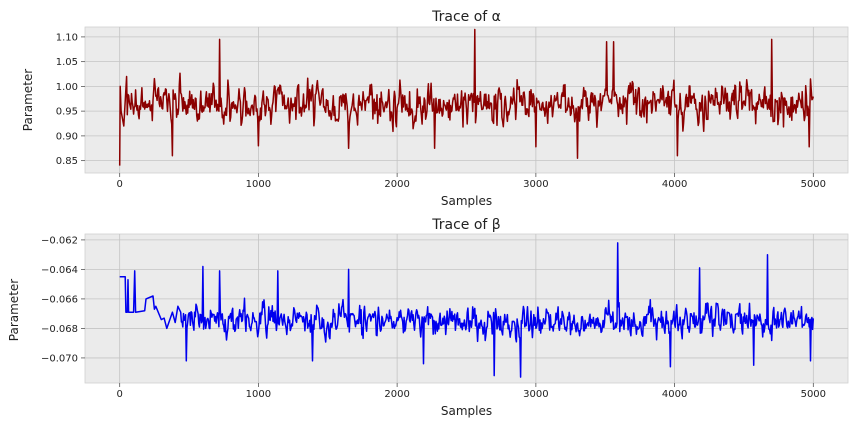 This screenshot has height=424, width=856. What do you see at coordinates (59, 329) in the screenshot?
I see `beta-y-tick-label: −0.068` at bounding box center [59, 329].